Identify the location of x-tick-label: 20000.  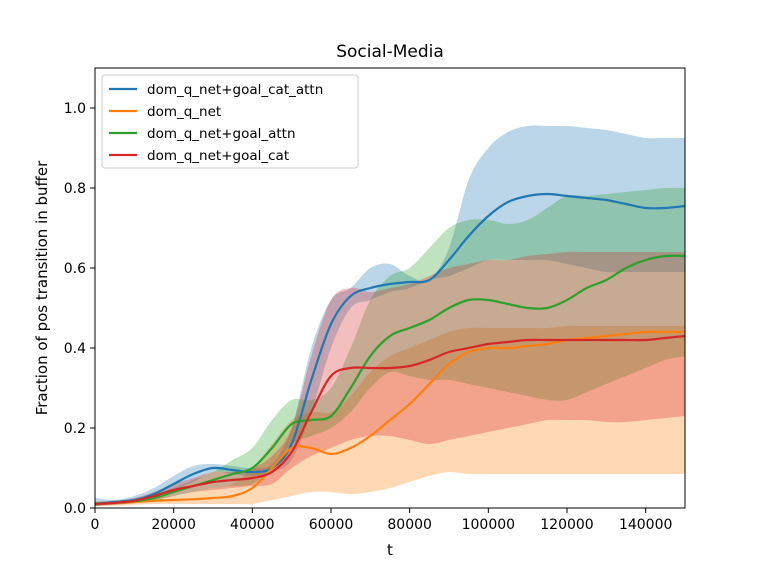
(173, 525).